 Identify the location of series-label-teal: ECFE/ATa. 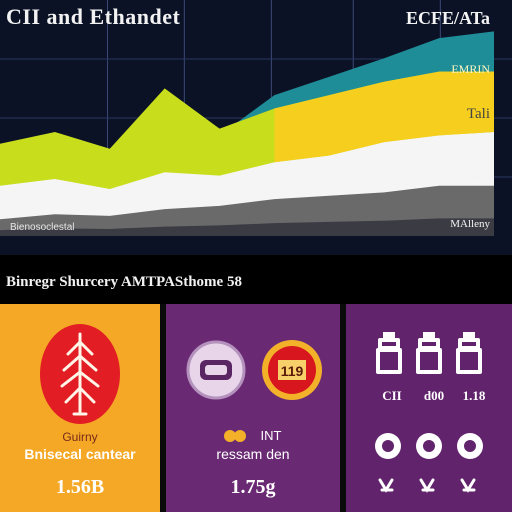
(447, 18).